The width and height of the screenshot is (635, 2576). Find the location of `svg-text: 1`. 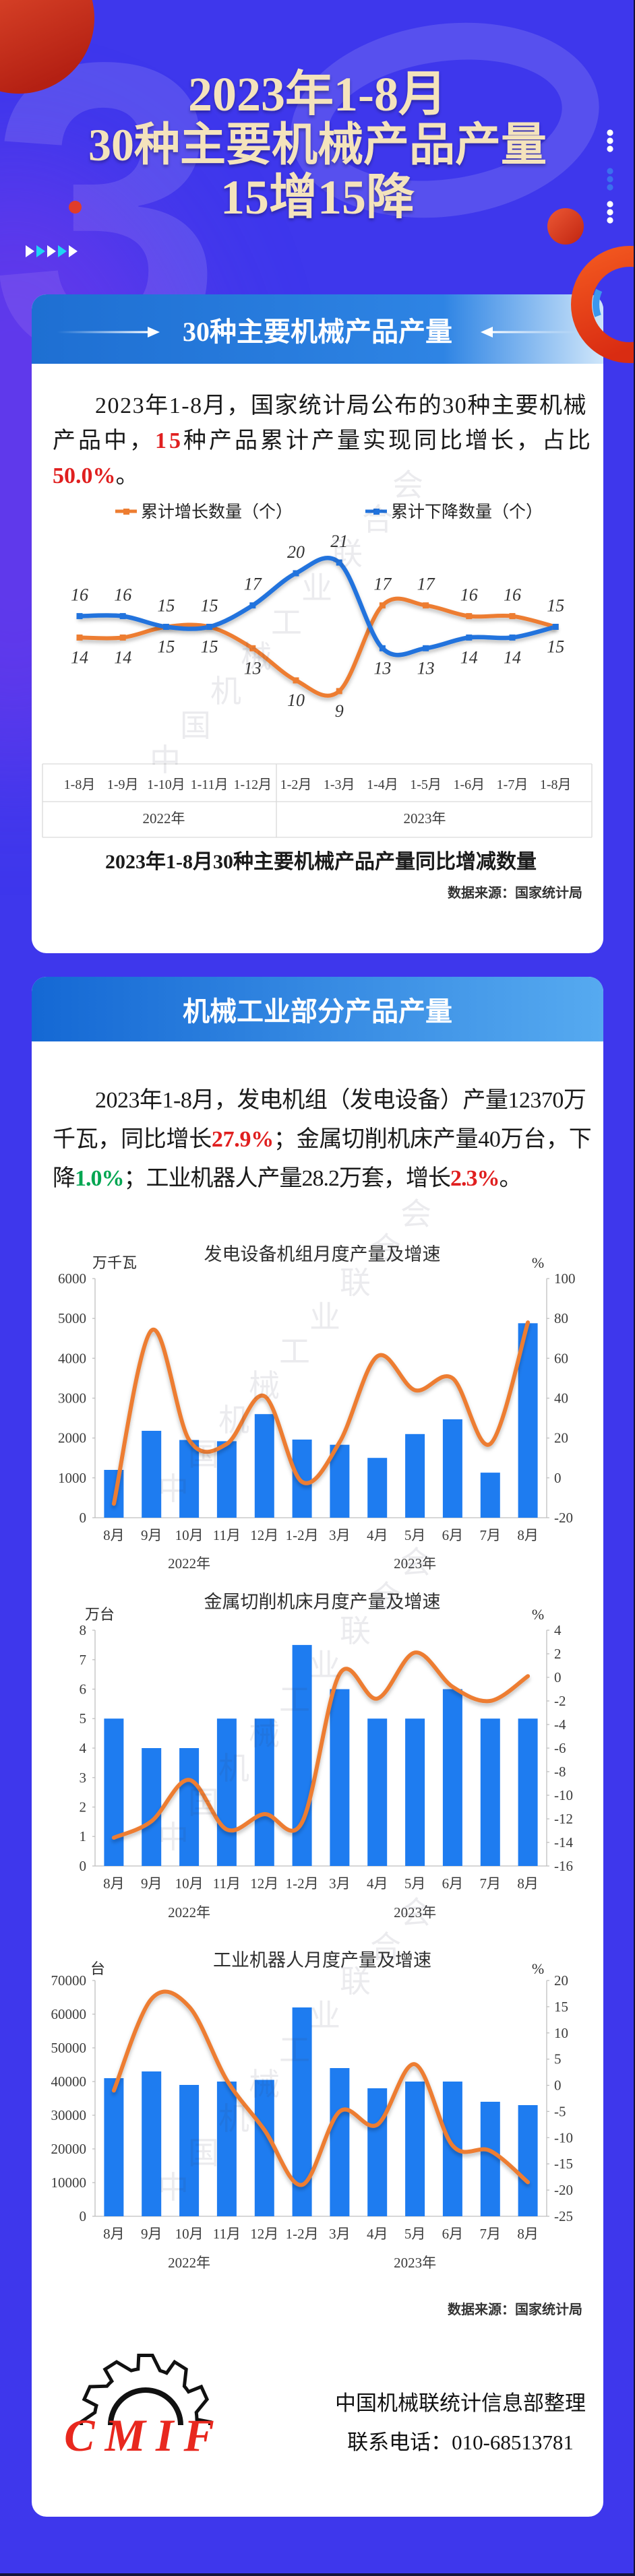

svg-text: 1 is located at coordinates (83, 1836).